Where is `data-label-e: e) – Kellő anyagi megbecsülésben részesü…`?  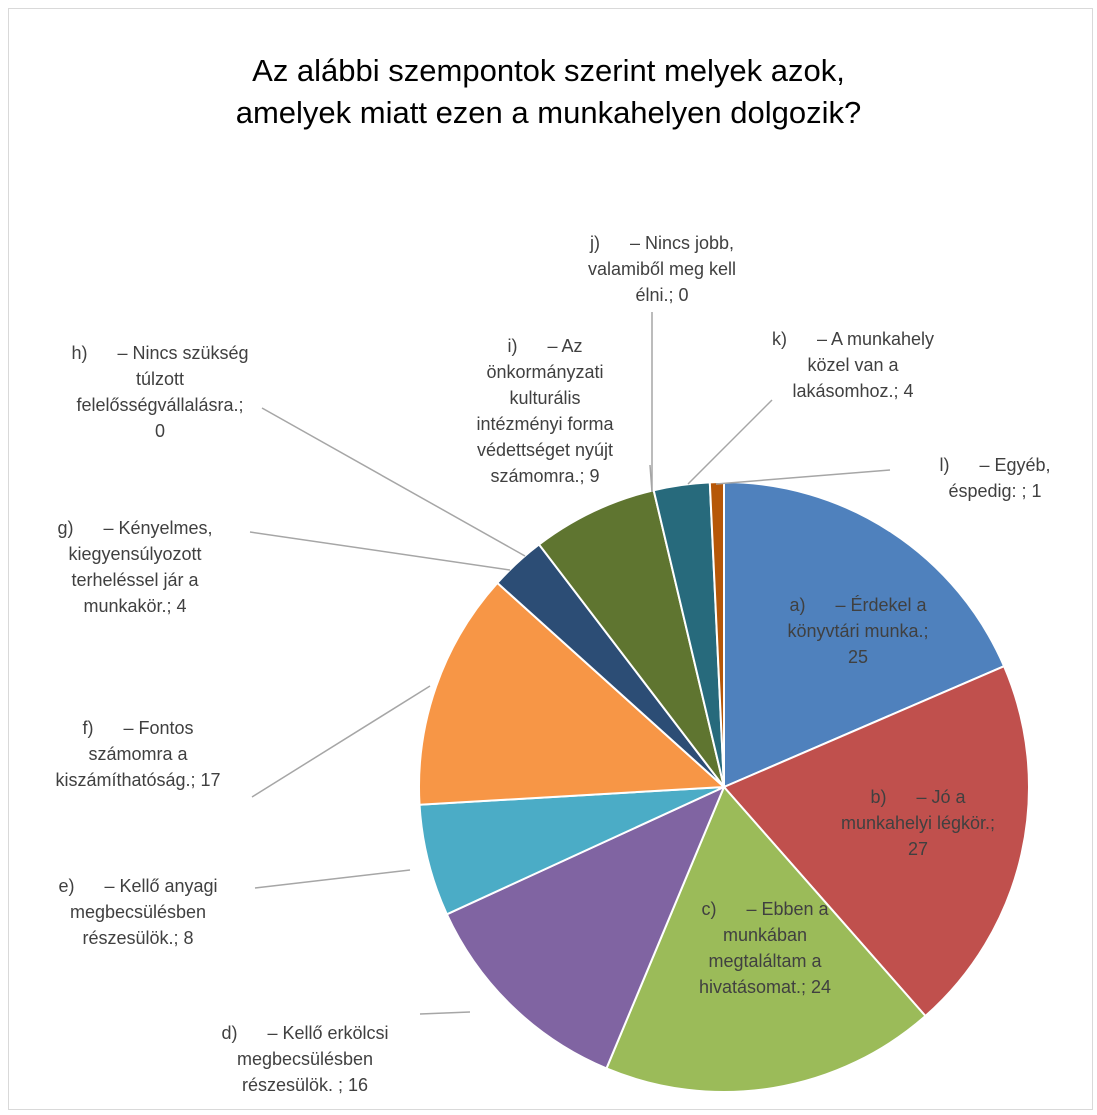
data-label-e: e) – Kellő anyagi megbecsülésben részesü… is located at coordinates (138, 912).